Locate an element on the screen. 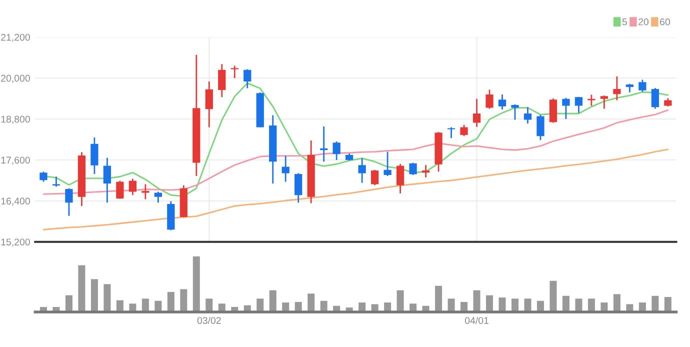  y-tick-label: 20,000 is located at coordinates (15, 78).